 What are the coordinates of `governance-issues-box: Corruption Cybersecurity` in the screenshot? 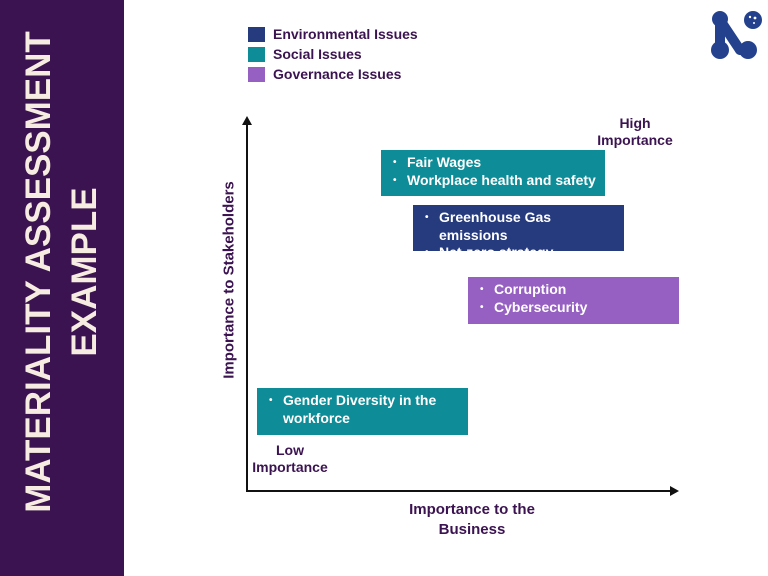 It's located at (573, 300).